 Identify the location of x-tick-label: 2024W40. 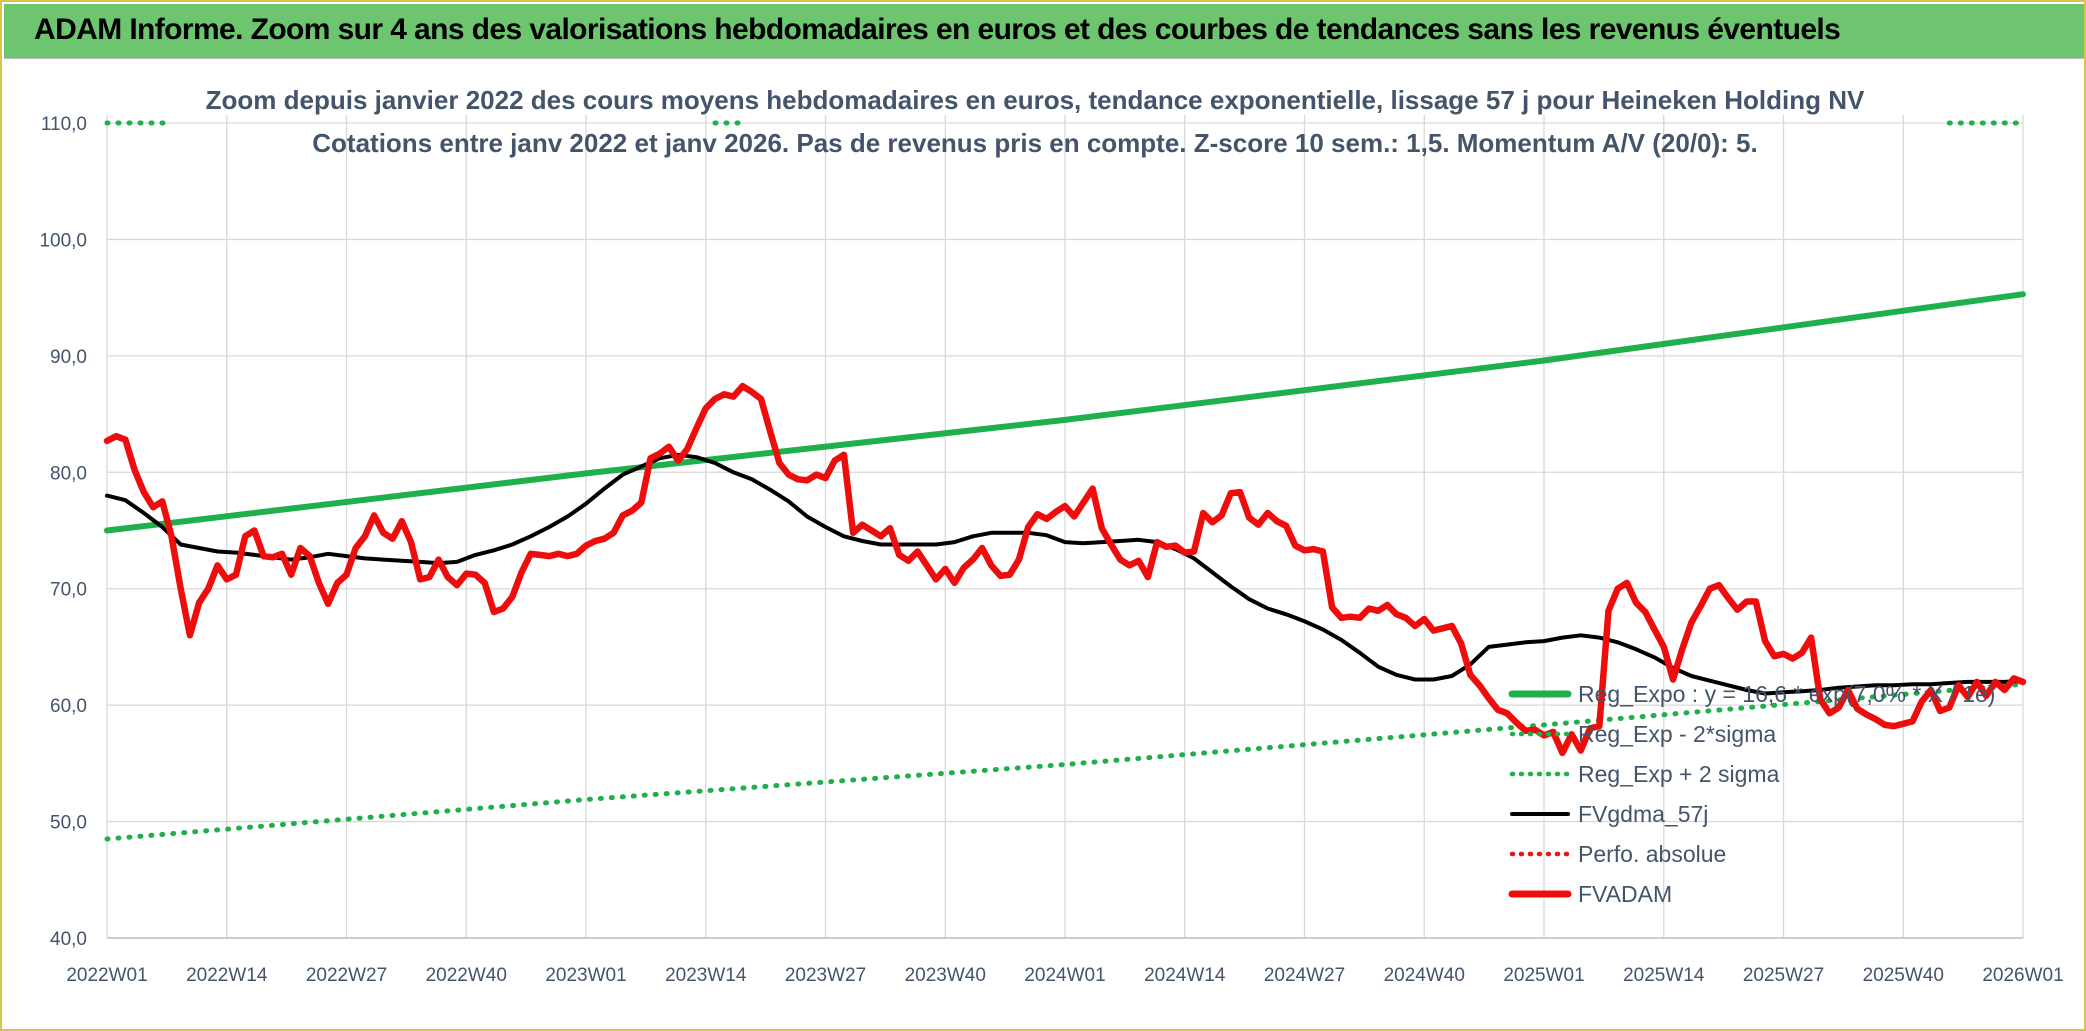
(1424, 975).